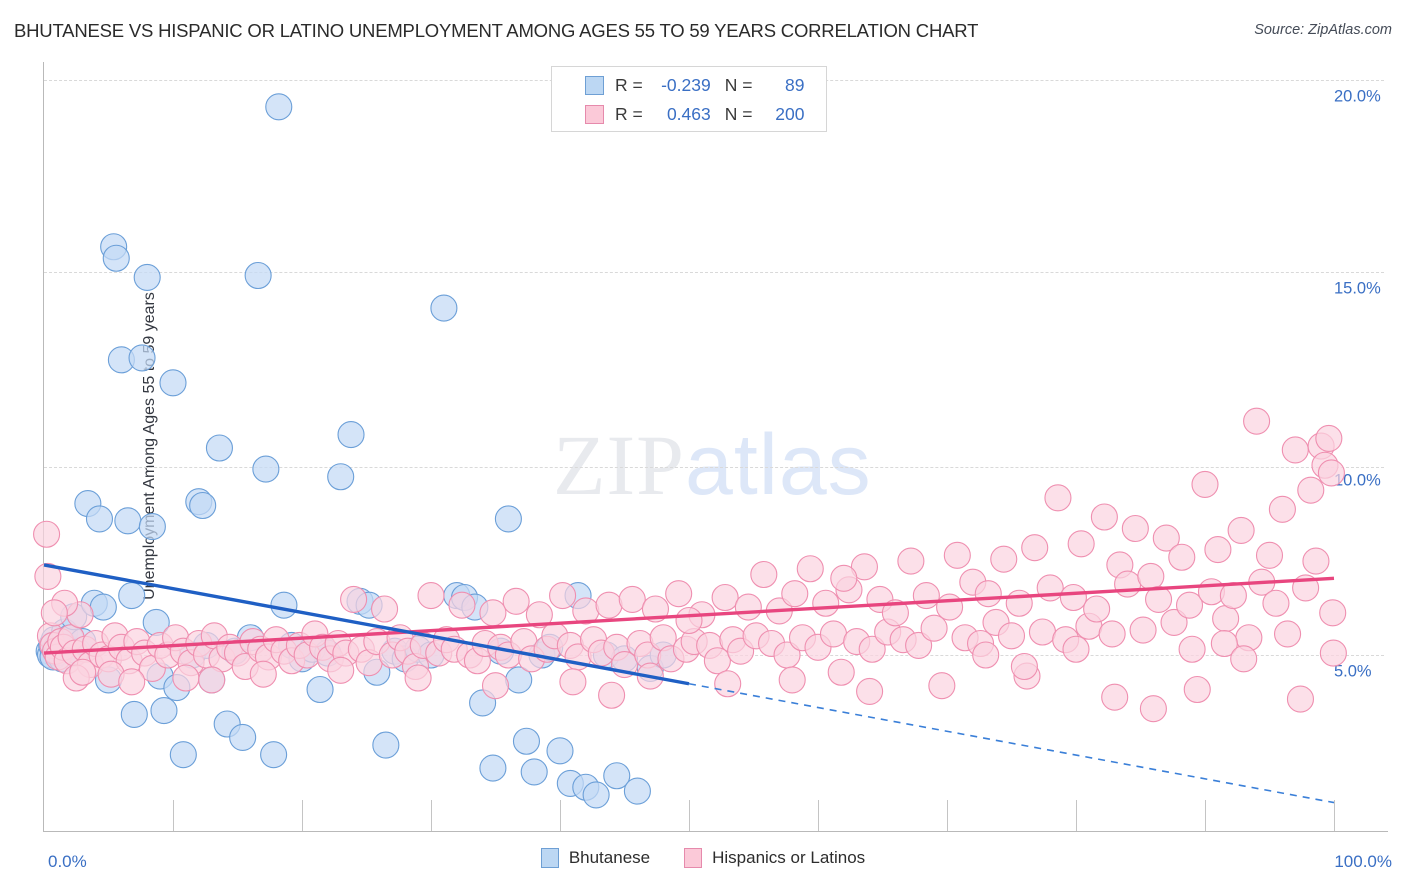  Describe the element at coordinates (595, 858) in the screenshot. I see `legend-item-bhutanese: Bhutanese` at that location.